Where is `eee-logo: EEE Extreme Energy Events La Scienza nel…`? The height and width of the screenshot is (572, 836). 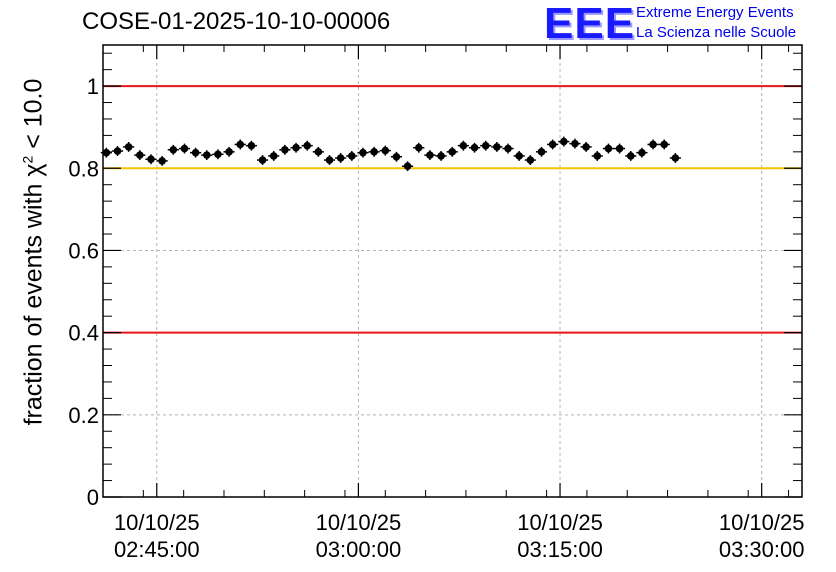
eee-logo: EEE Extreme Energy Events La Scienza nel… is located at coordinates (689, 25).